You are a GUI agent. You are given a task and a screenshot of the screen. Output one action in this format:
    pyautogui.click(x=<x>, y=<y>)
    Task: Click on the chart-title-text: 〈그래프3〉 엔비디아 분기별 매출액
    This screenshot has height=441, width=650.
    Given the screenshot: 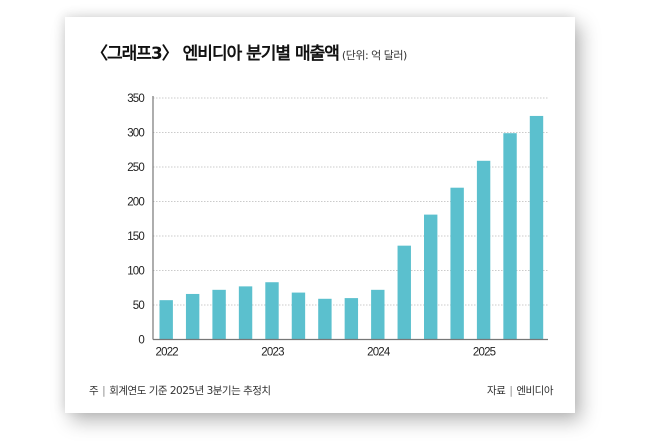 What is the action you would take?
    pyautogui.click(x=215, y=54)
    